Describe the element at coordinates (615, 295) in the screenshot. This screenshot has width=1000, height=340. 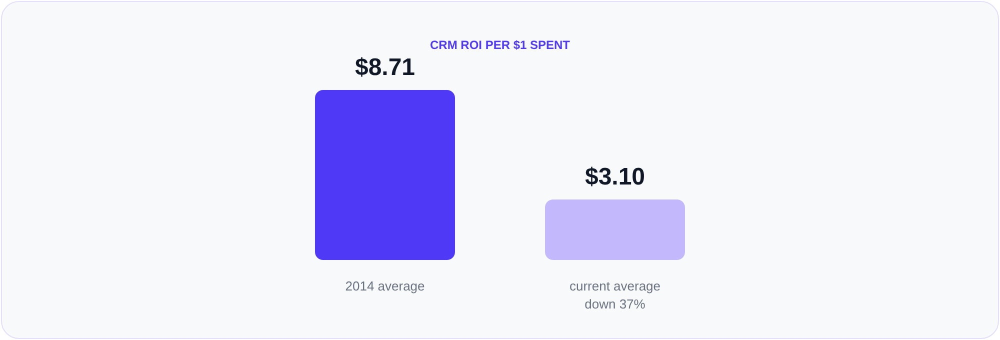
I see `x-tick-label: current average down 37%` at that location.